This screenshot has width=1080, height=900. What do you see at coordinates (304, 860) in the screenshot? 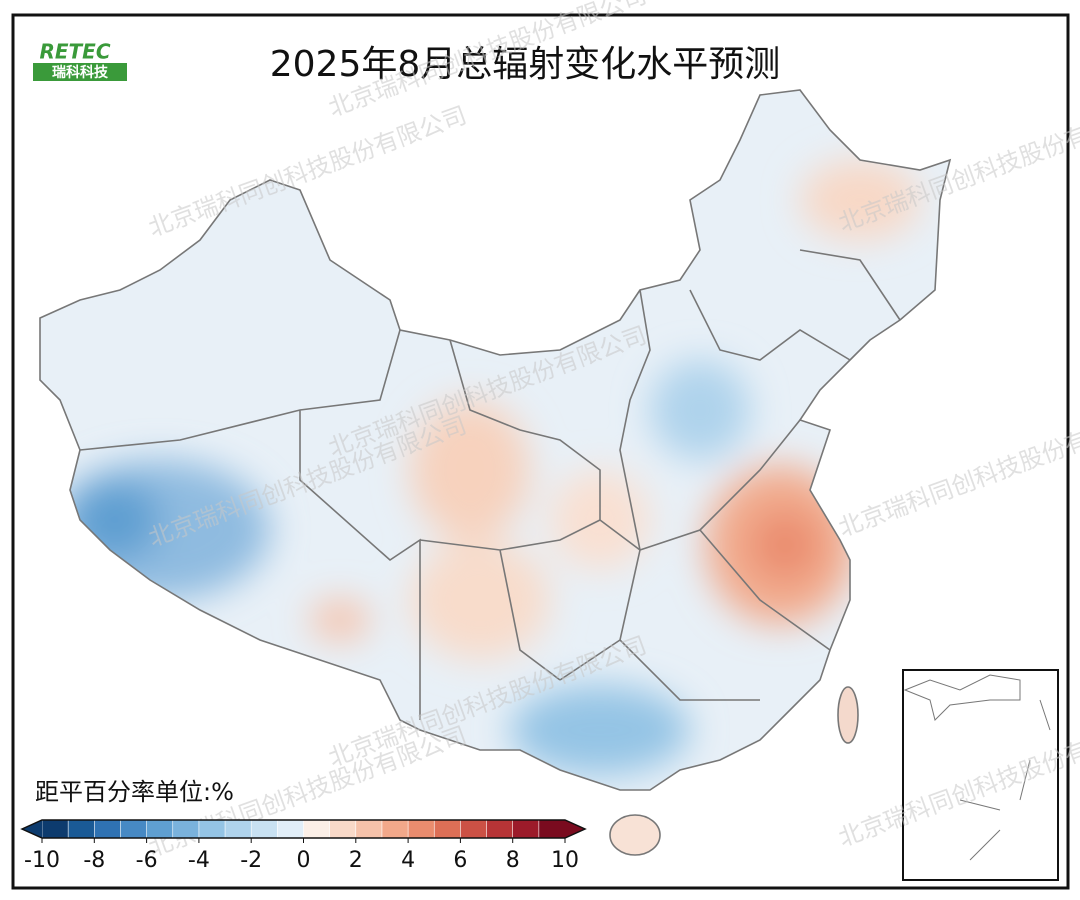
I see `colorbar-tick-label: 0` at bounding box center [304, 860].